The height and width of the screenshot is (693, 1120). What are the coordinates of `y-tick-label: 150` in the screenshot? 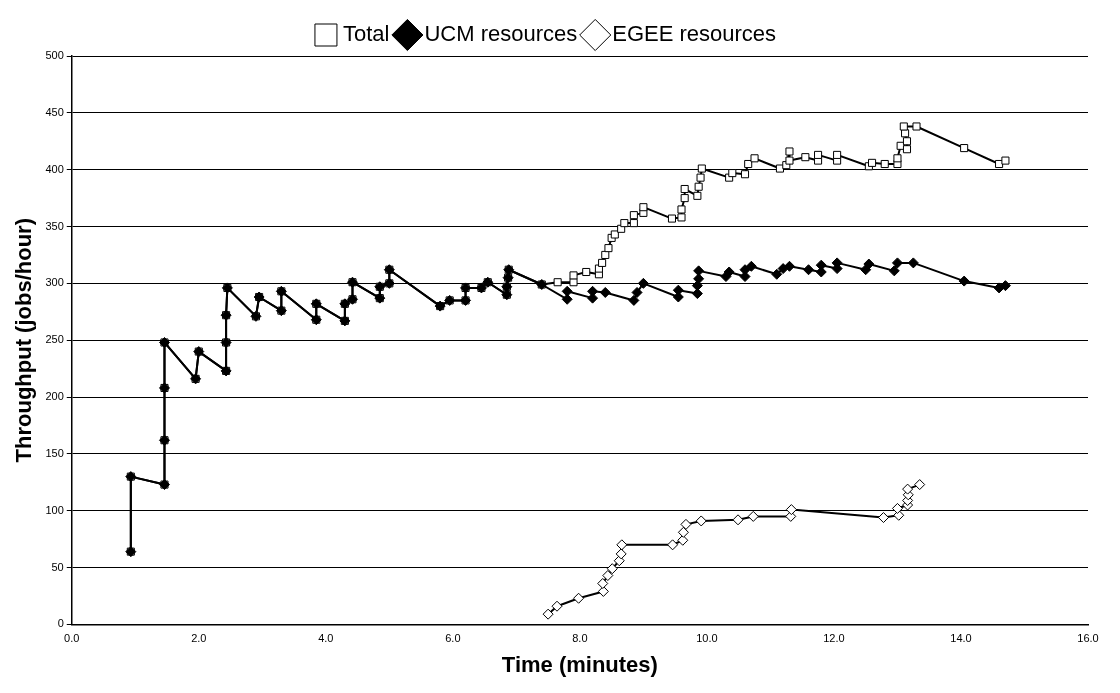 It's located at (54, 452).